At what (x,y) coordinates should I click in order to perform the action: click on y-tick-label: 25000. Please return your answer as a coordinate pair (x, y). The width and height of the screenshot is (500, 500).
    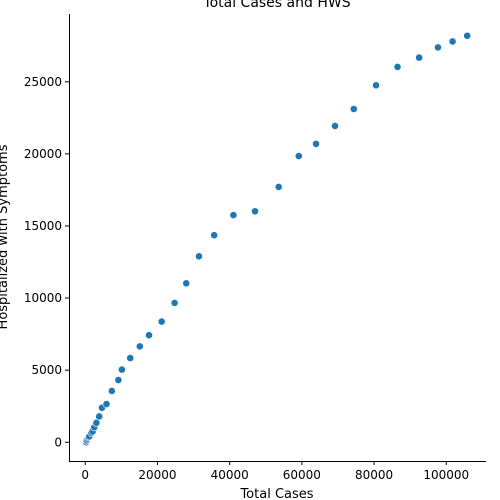
    Looking at the image, I should click on (43, 82).